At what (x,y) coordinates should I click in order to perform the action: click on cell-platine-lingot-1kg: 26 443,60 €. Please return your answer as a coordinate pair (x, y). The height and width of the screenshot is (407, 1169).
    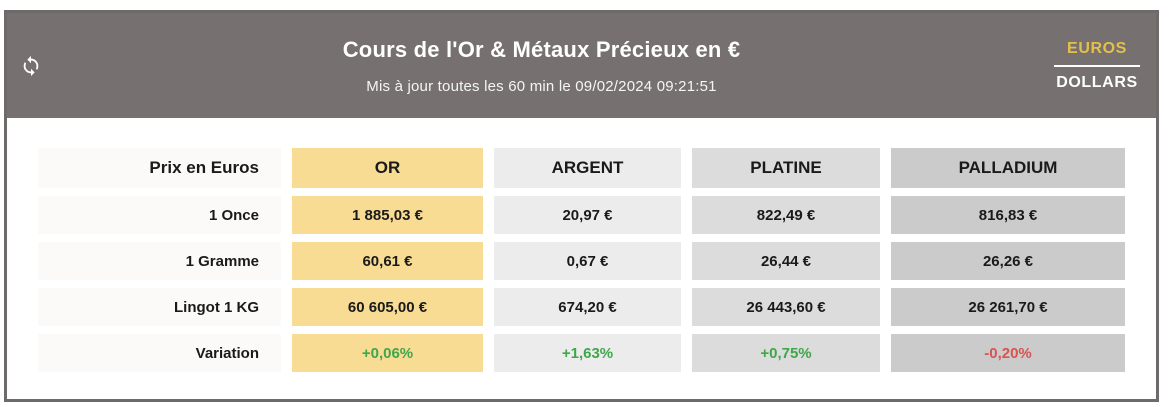
    Looking at the image, I should click on (786, 307).